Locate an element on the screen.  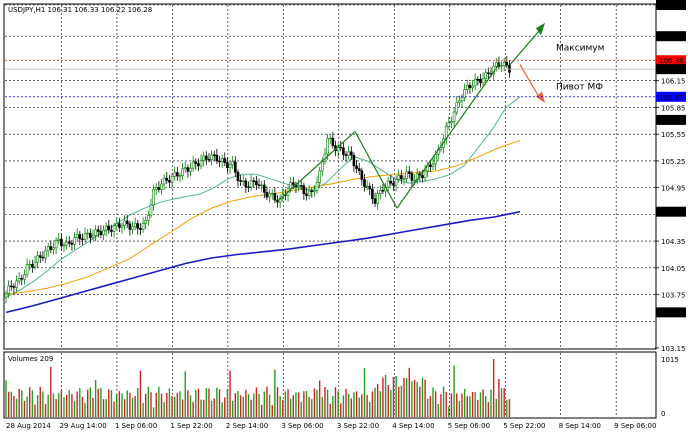
time-tick-label: 2 Sep 14:00 is located at coordinates (247, 426).